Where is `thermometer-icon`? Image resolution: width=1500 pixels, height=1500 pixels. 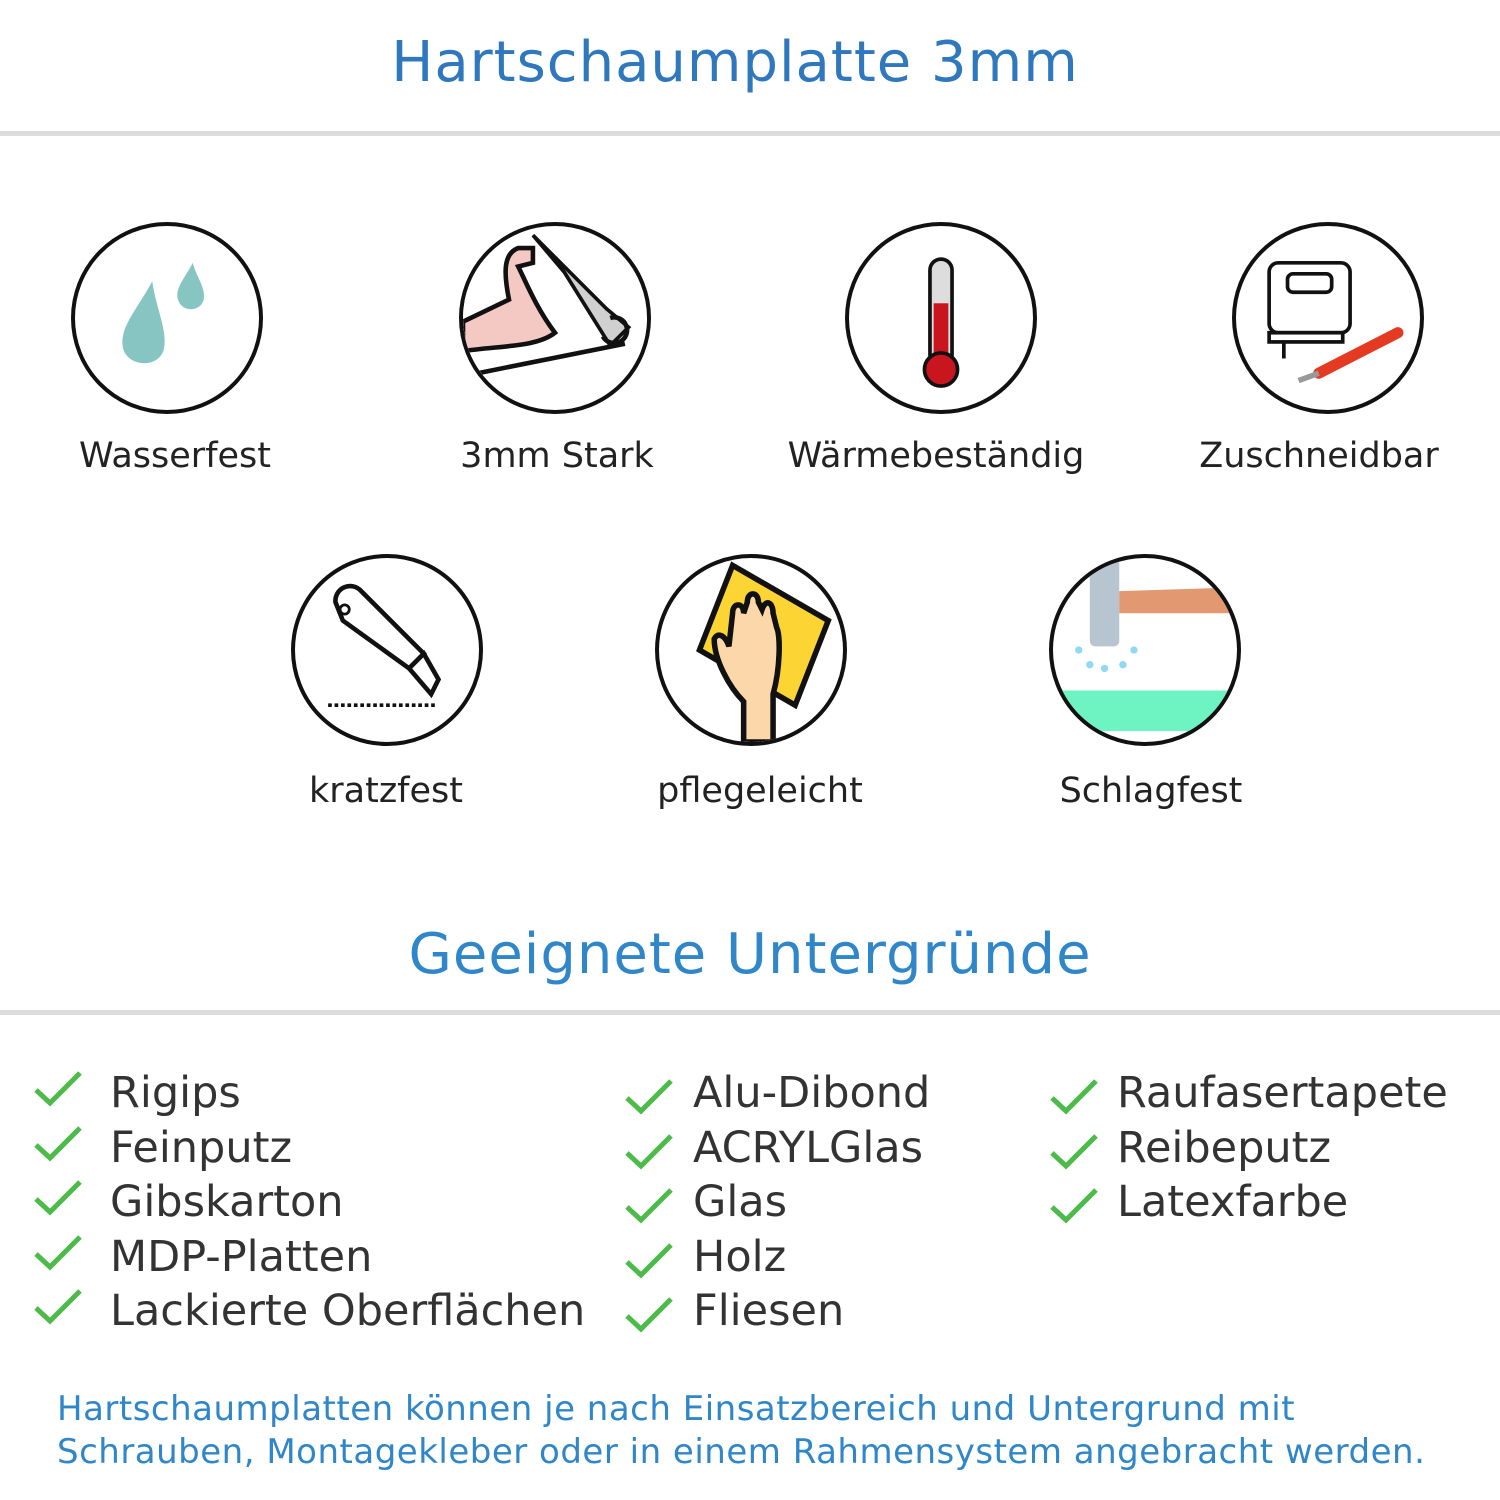
thermometer-icon is located at coordinates (941, 318).